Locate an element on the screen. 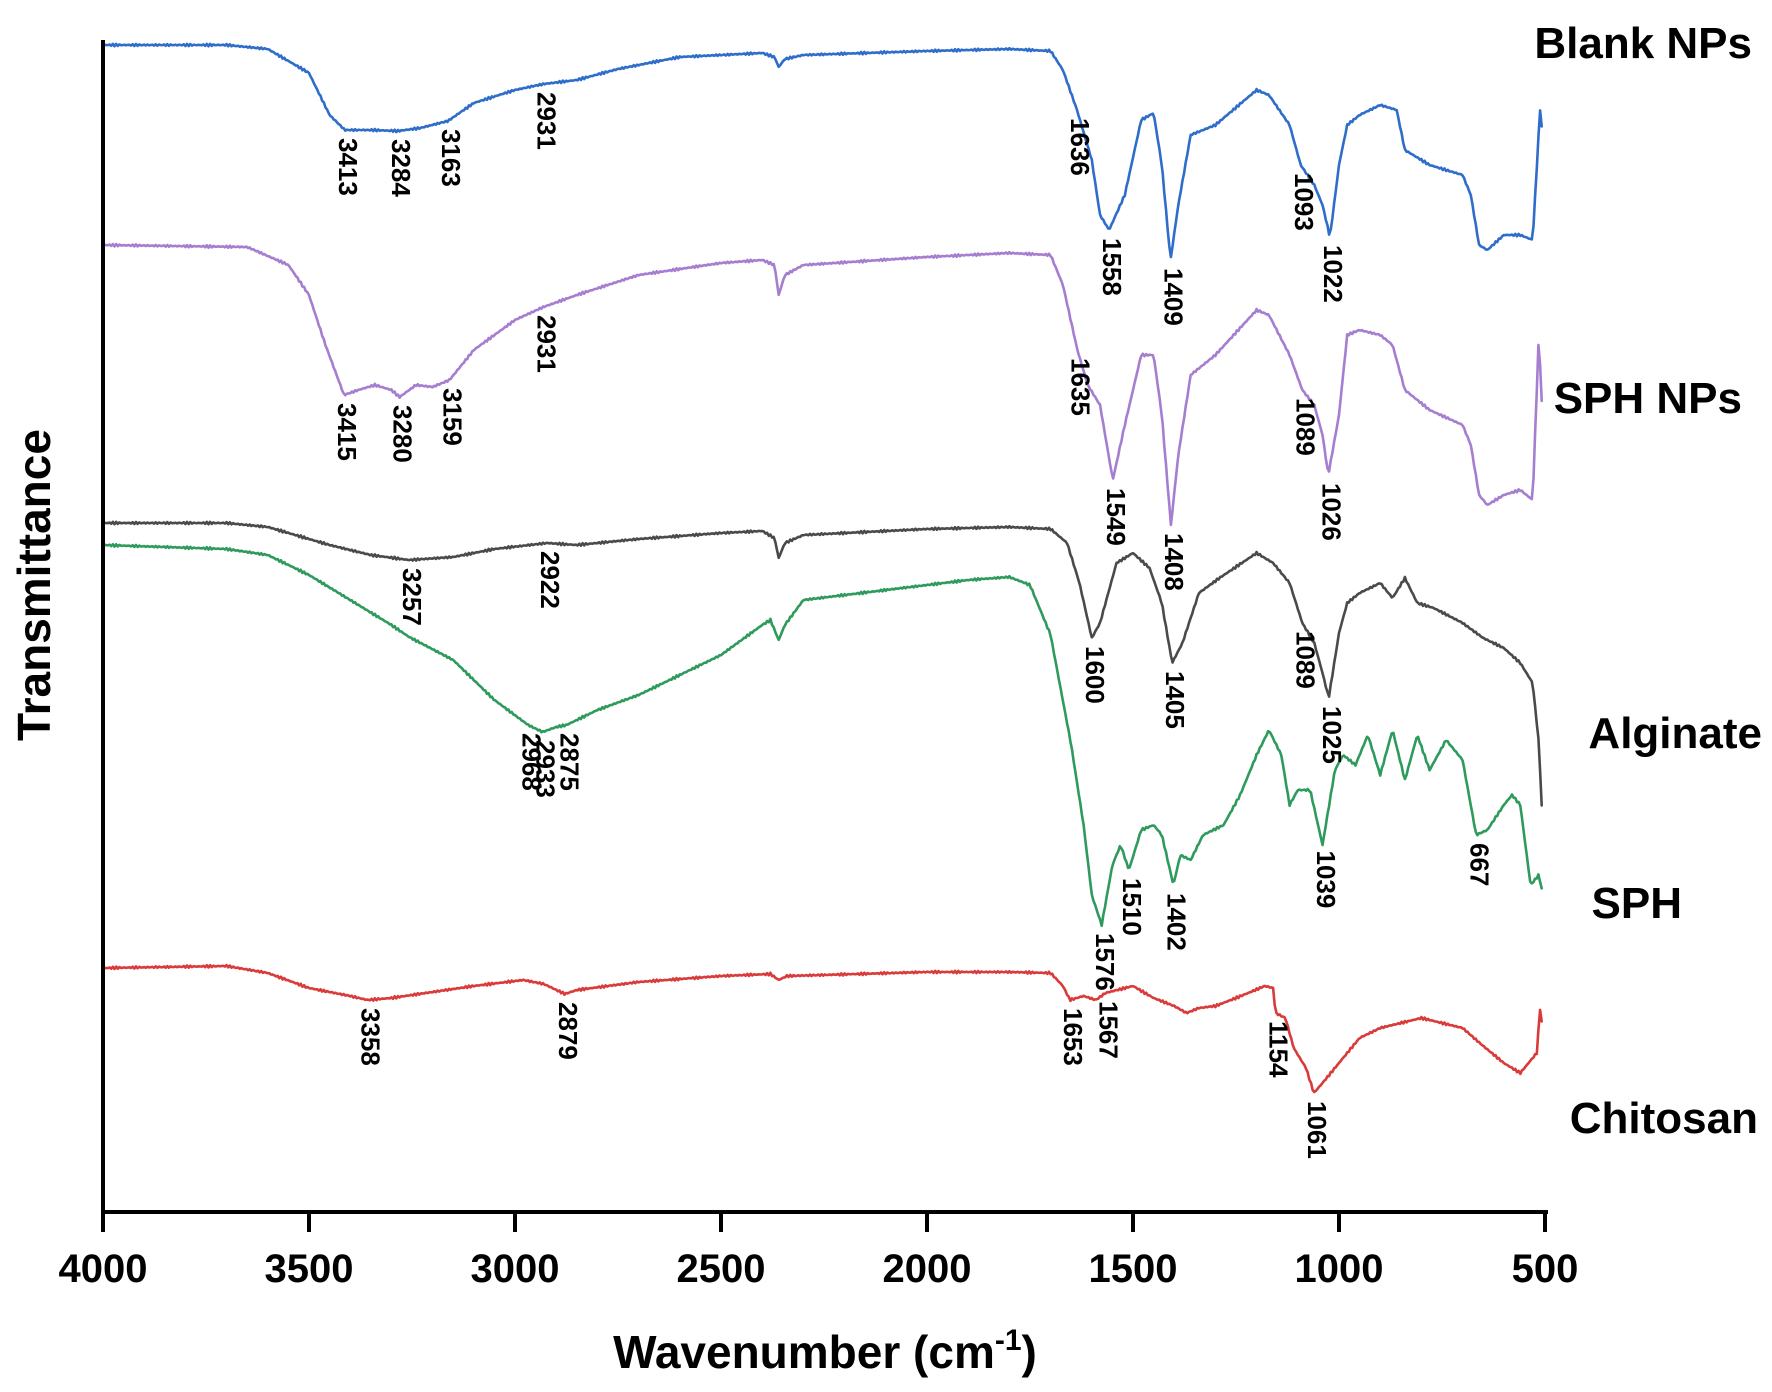 The image size is (1772, 1392). peak-label-2933: 2933 is located at coordinates (546, 769).